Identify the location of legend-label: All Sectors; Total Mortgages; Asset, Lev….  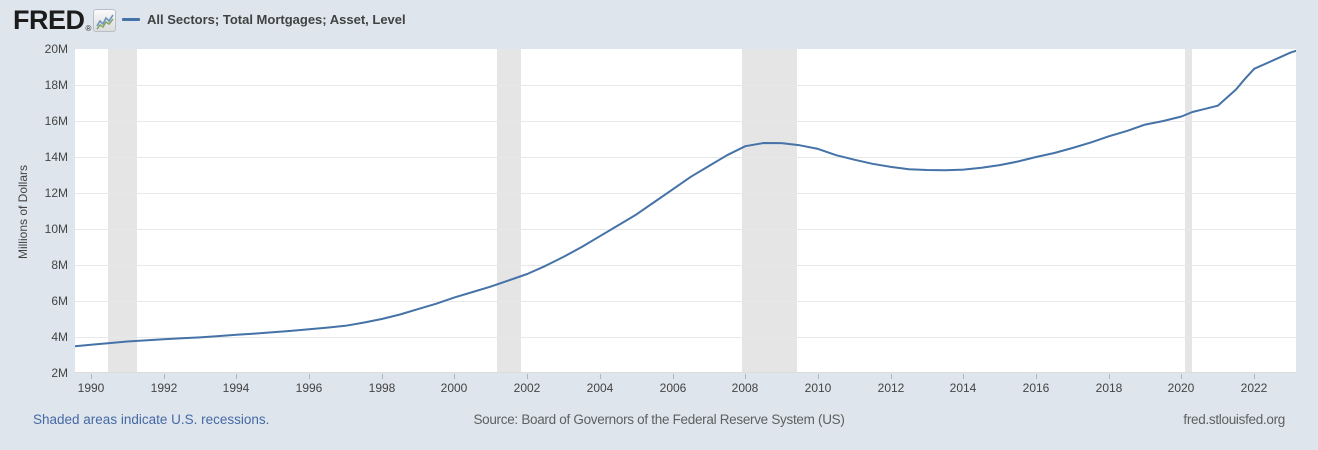
(276, 19).